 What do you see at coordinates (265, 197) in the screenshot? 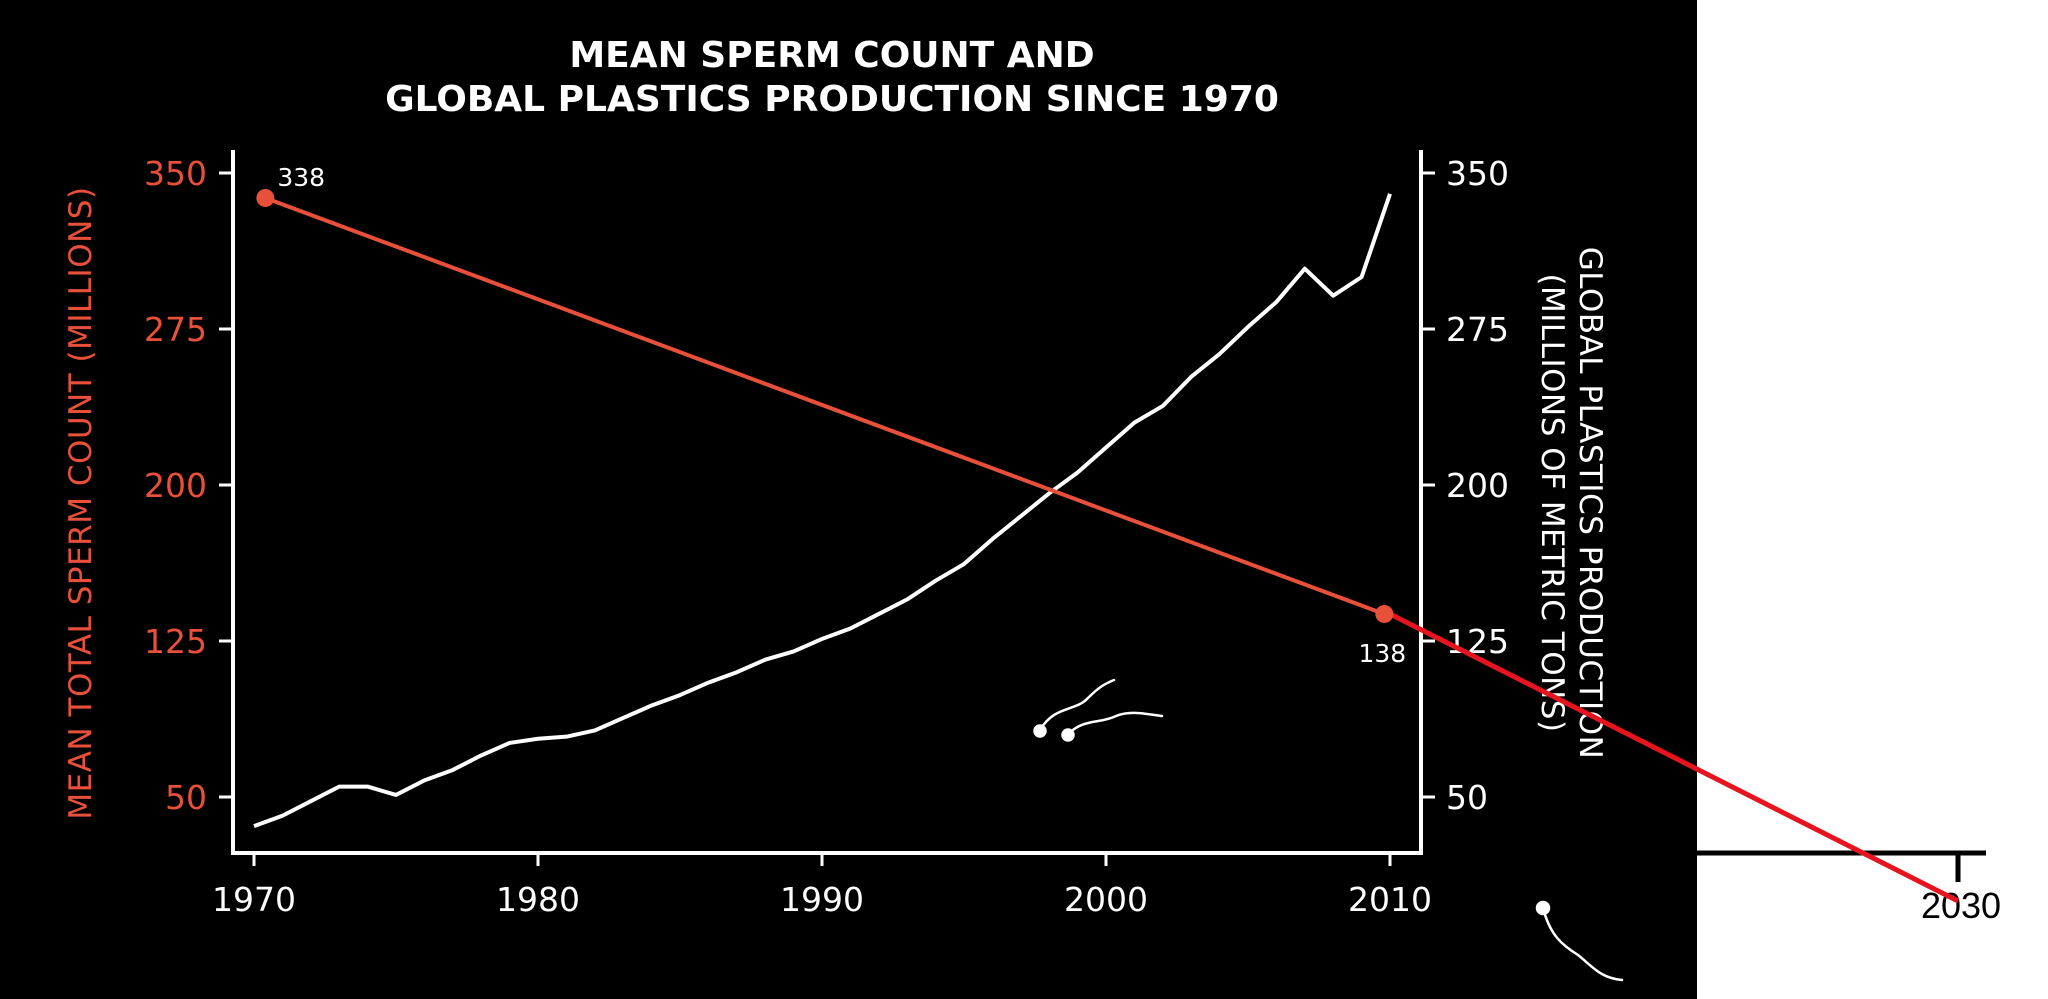
I see `sperm-count-start-point` at bounding box center [265, 197].